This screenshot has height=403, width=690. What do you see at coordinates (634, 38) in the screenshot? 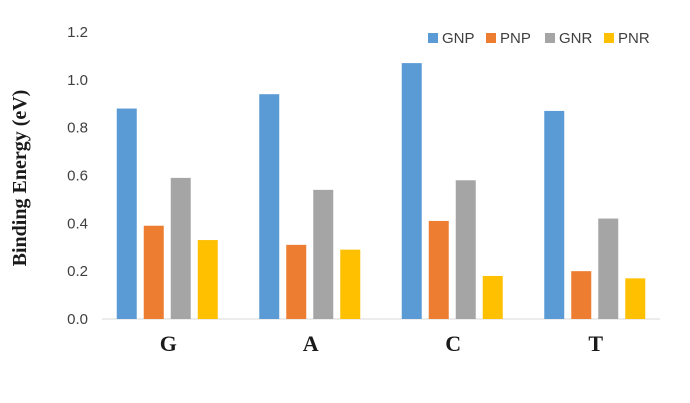
I see `legend-label-pnr: PNR` at bounding box center [634, 38].